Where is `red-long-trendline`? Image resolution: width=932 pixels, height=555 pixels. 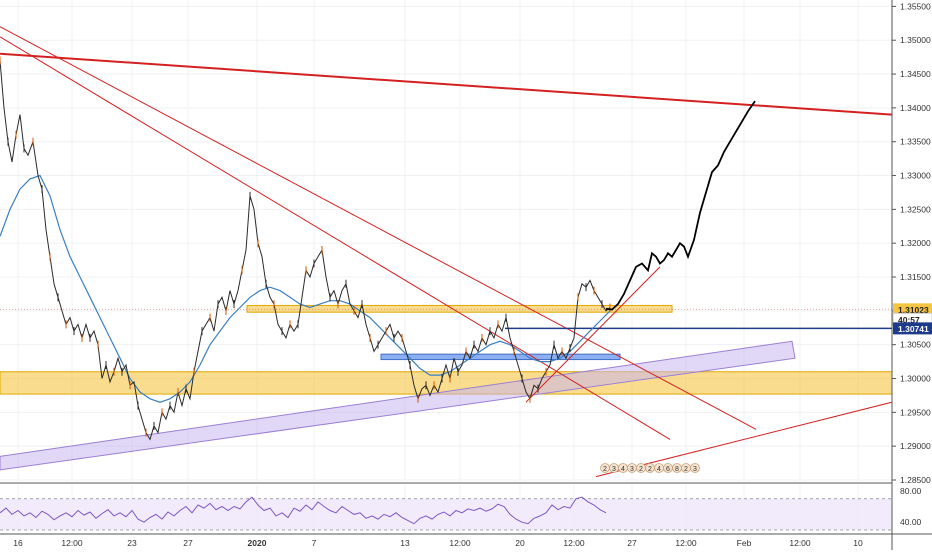 red-long-trendline is located at coordinates (446, 84).